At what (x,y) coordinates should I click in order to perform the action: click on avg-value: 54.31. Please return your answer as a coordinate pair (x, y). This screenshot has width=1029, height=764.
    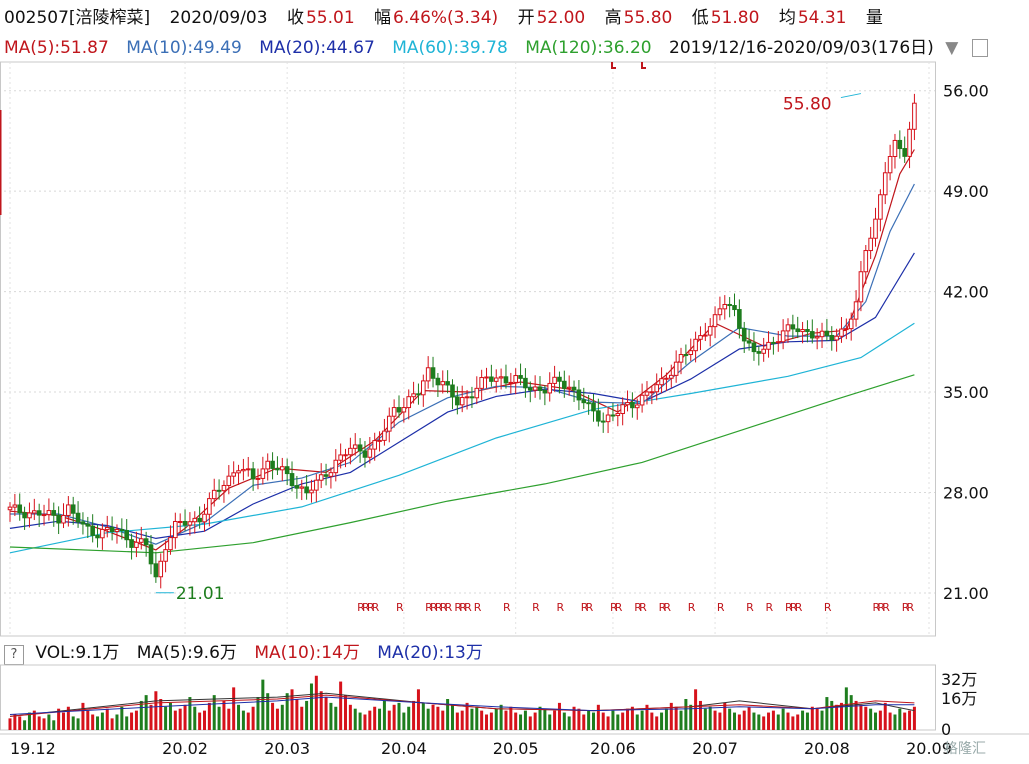
    Looking at the image, I should click on (822, 18).